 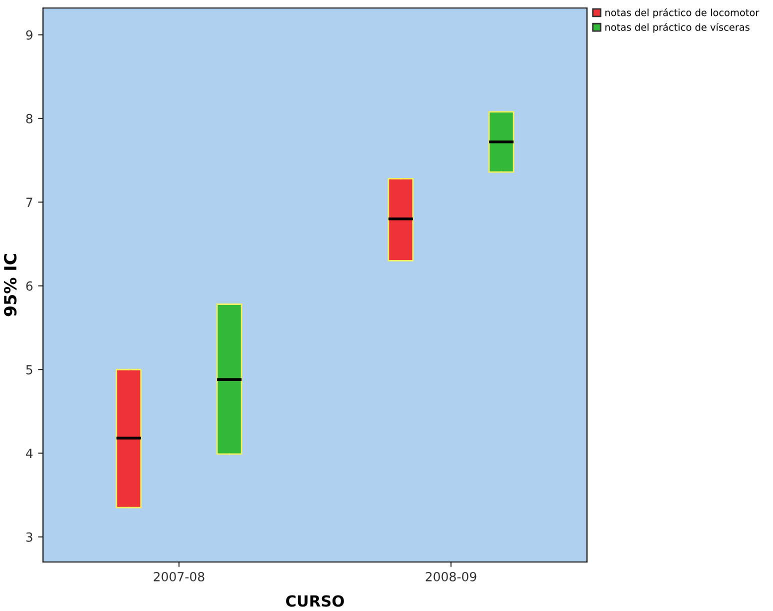 What do you see at coordinates (179, 577) in the screenshot?
I see `x-tick-label: 2007-08` at bounding box center [179, 577].